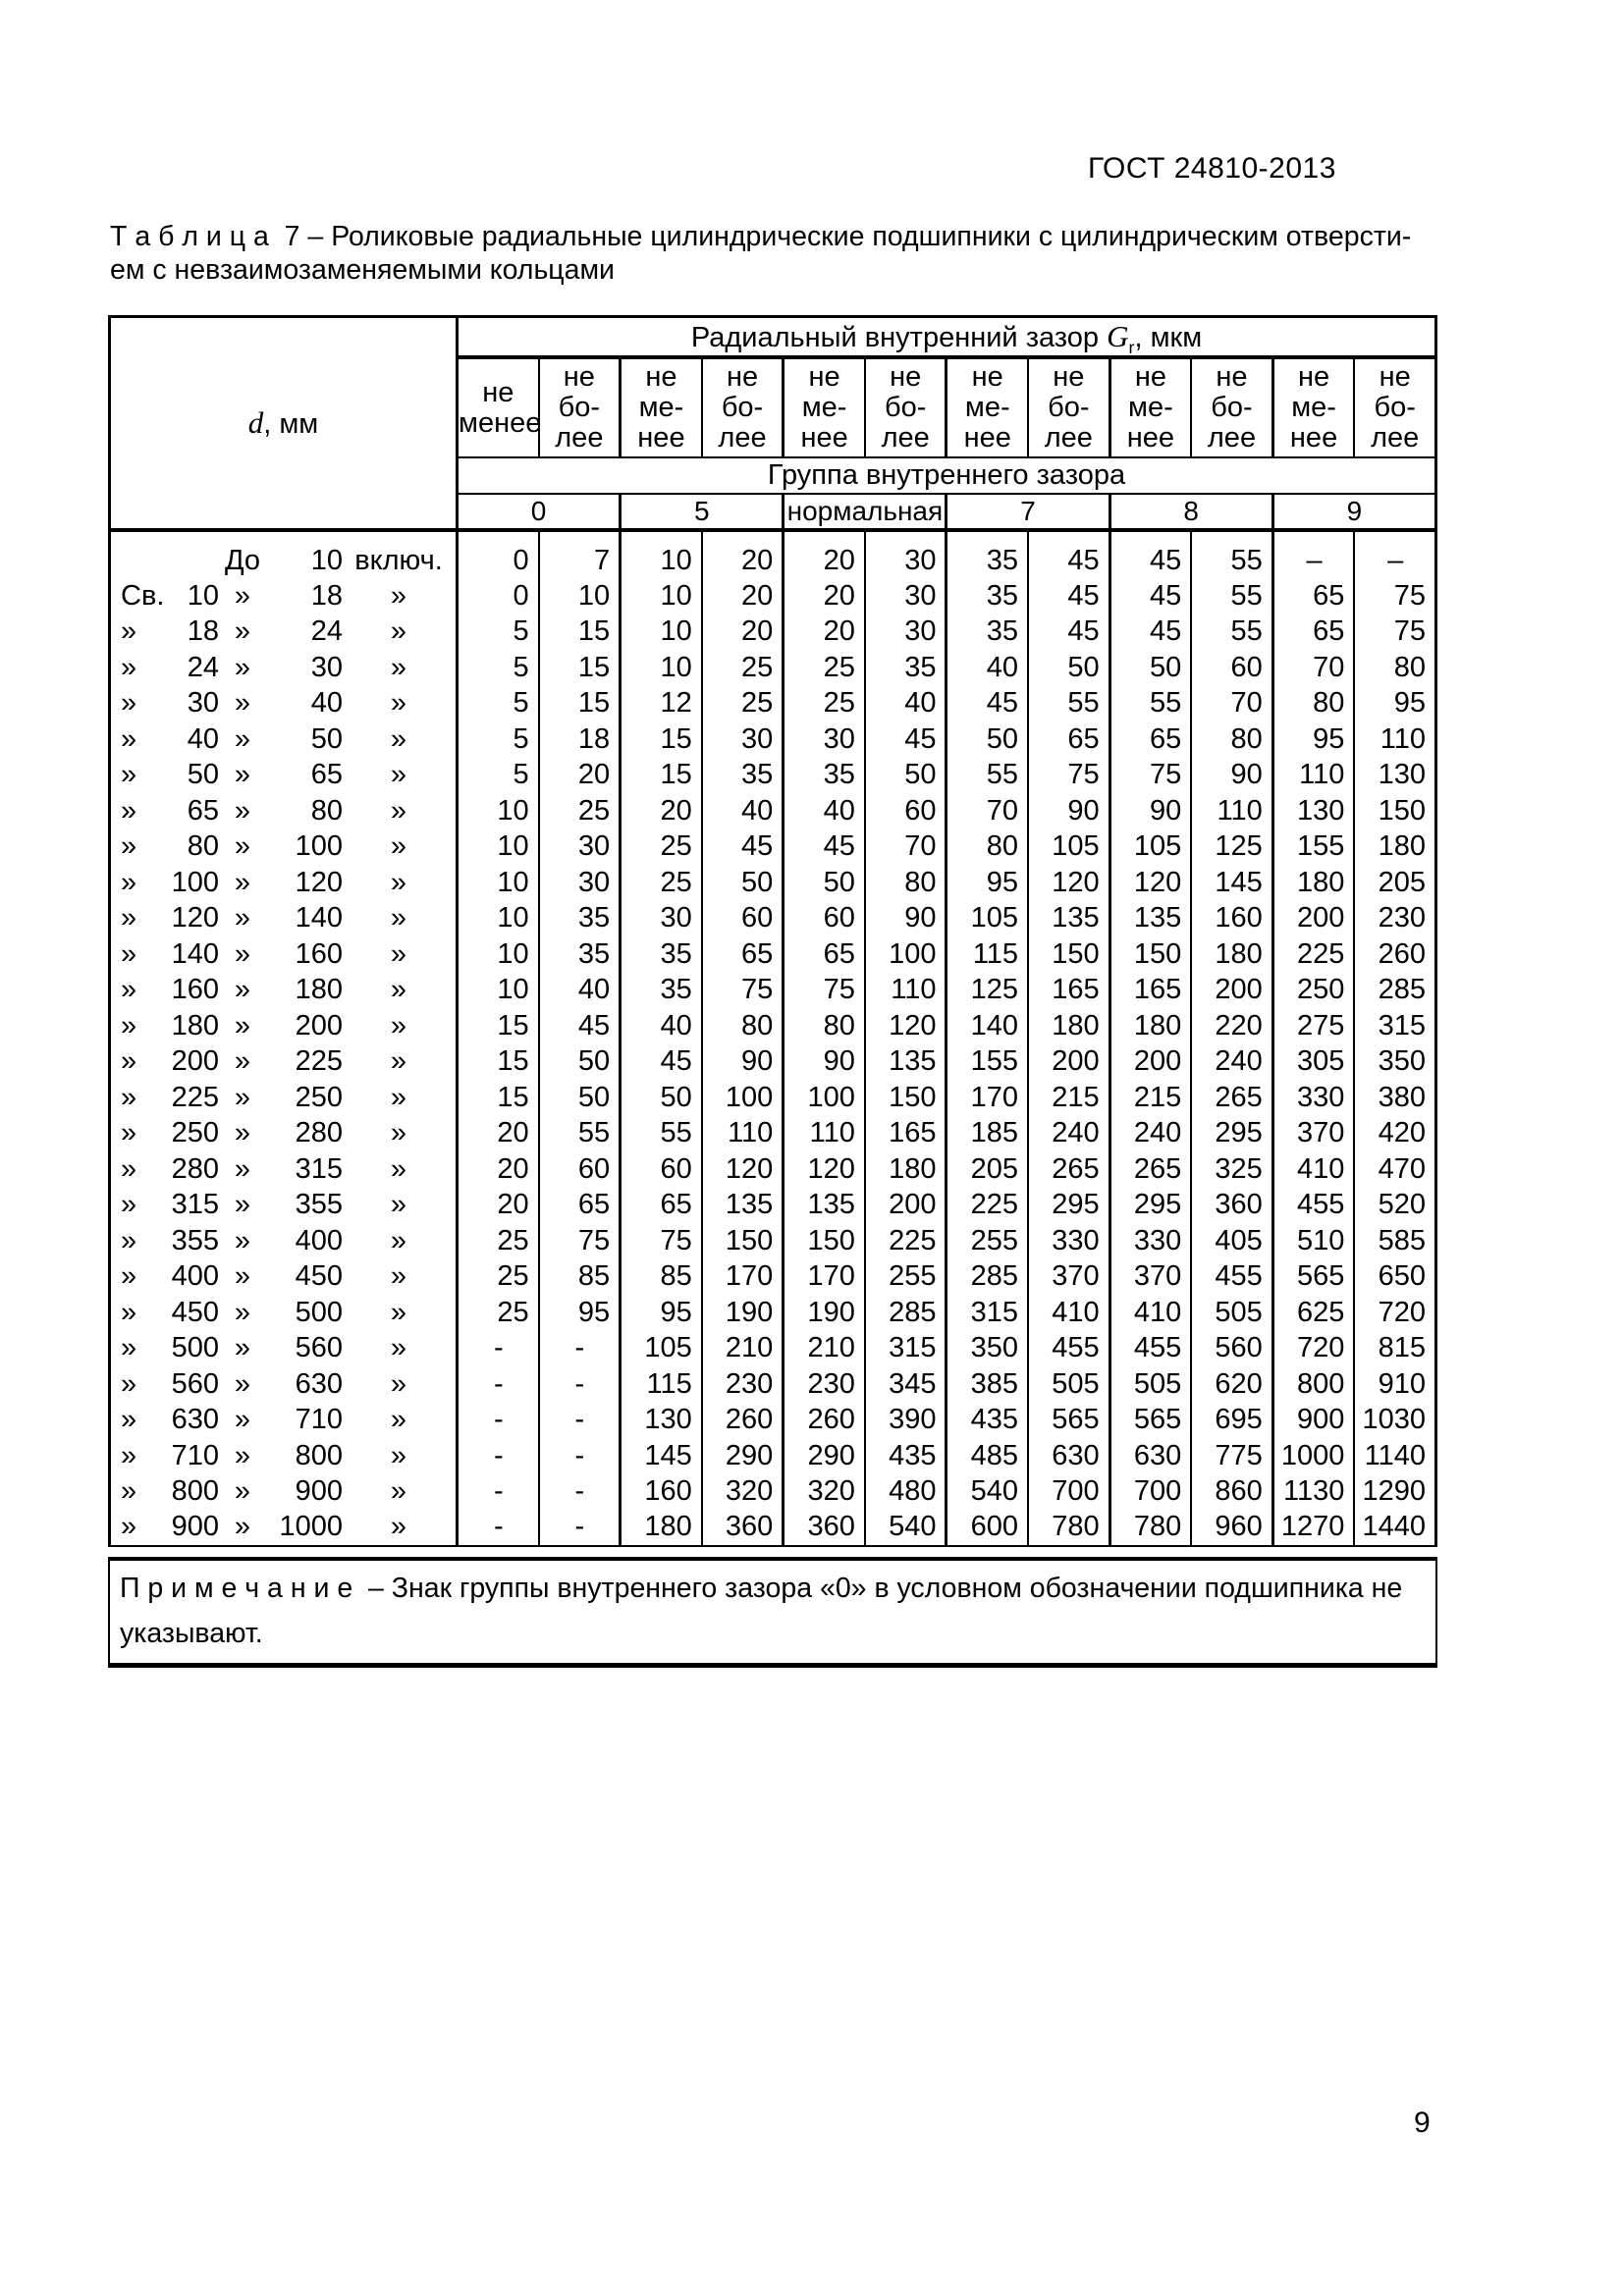  Describe the element at coordinates (1231, 1133) in the screenshot. I see `value-cell: 295` at that location.